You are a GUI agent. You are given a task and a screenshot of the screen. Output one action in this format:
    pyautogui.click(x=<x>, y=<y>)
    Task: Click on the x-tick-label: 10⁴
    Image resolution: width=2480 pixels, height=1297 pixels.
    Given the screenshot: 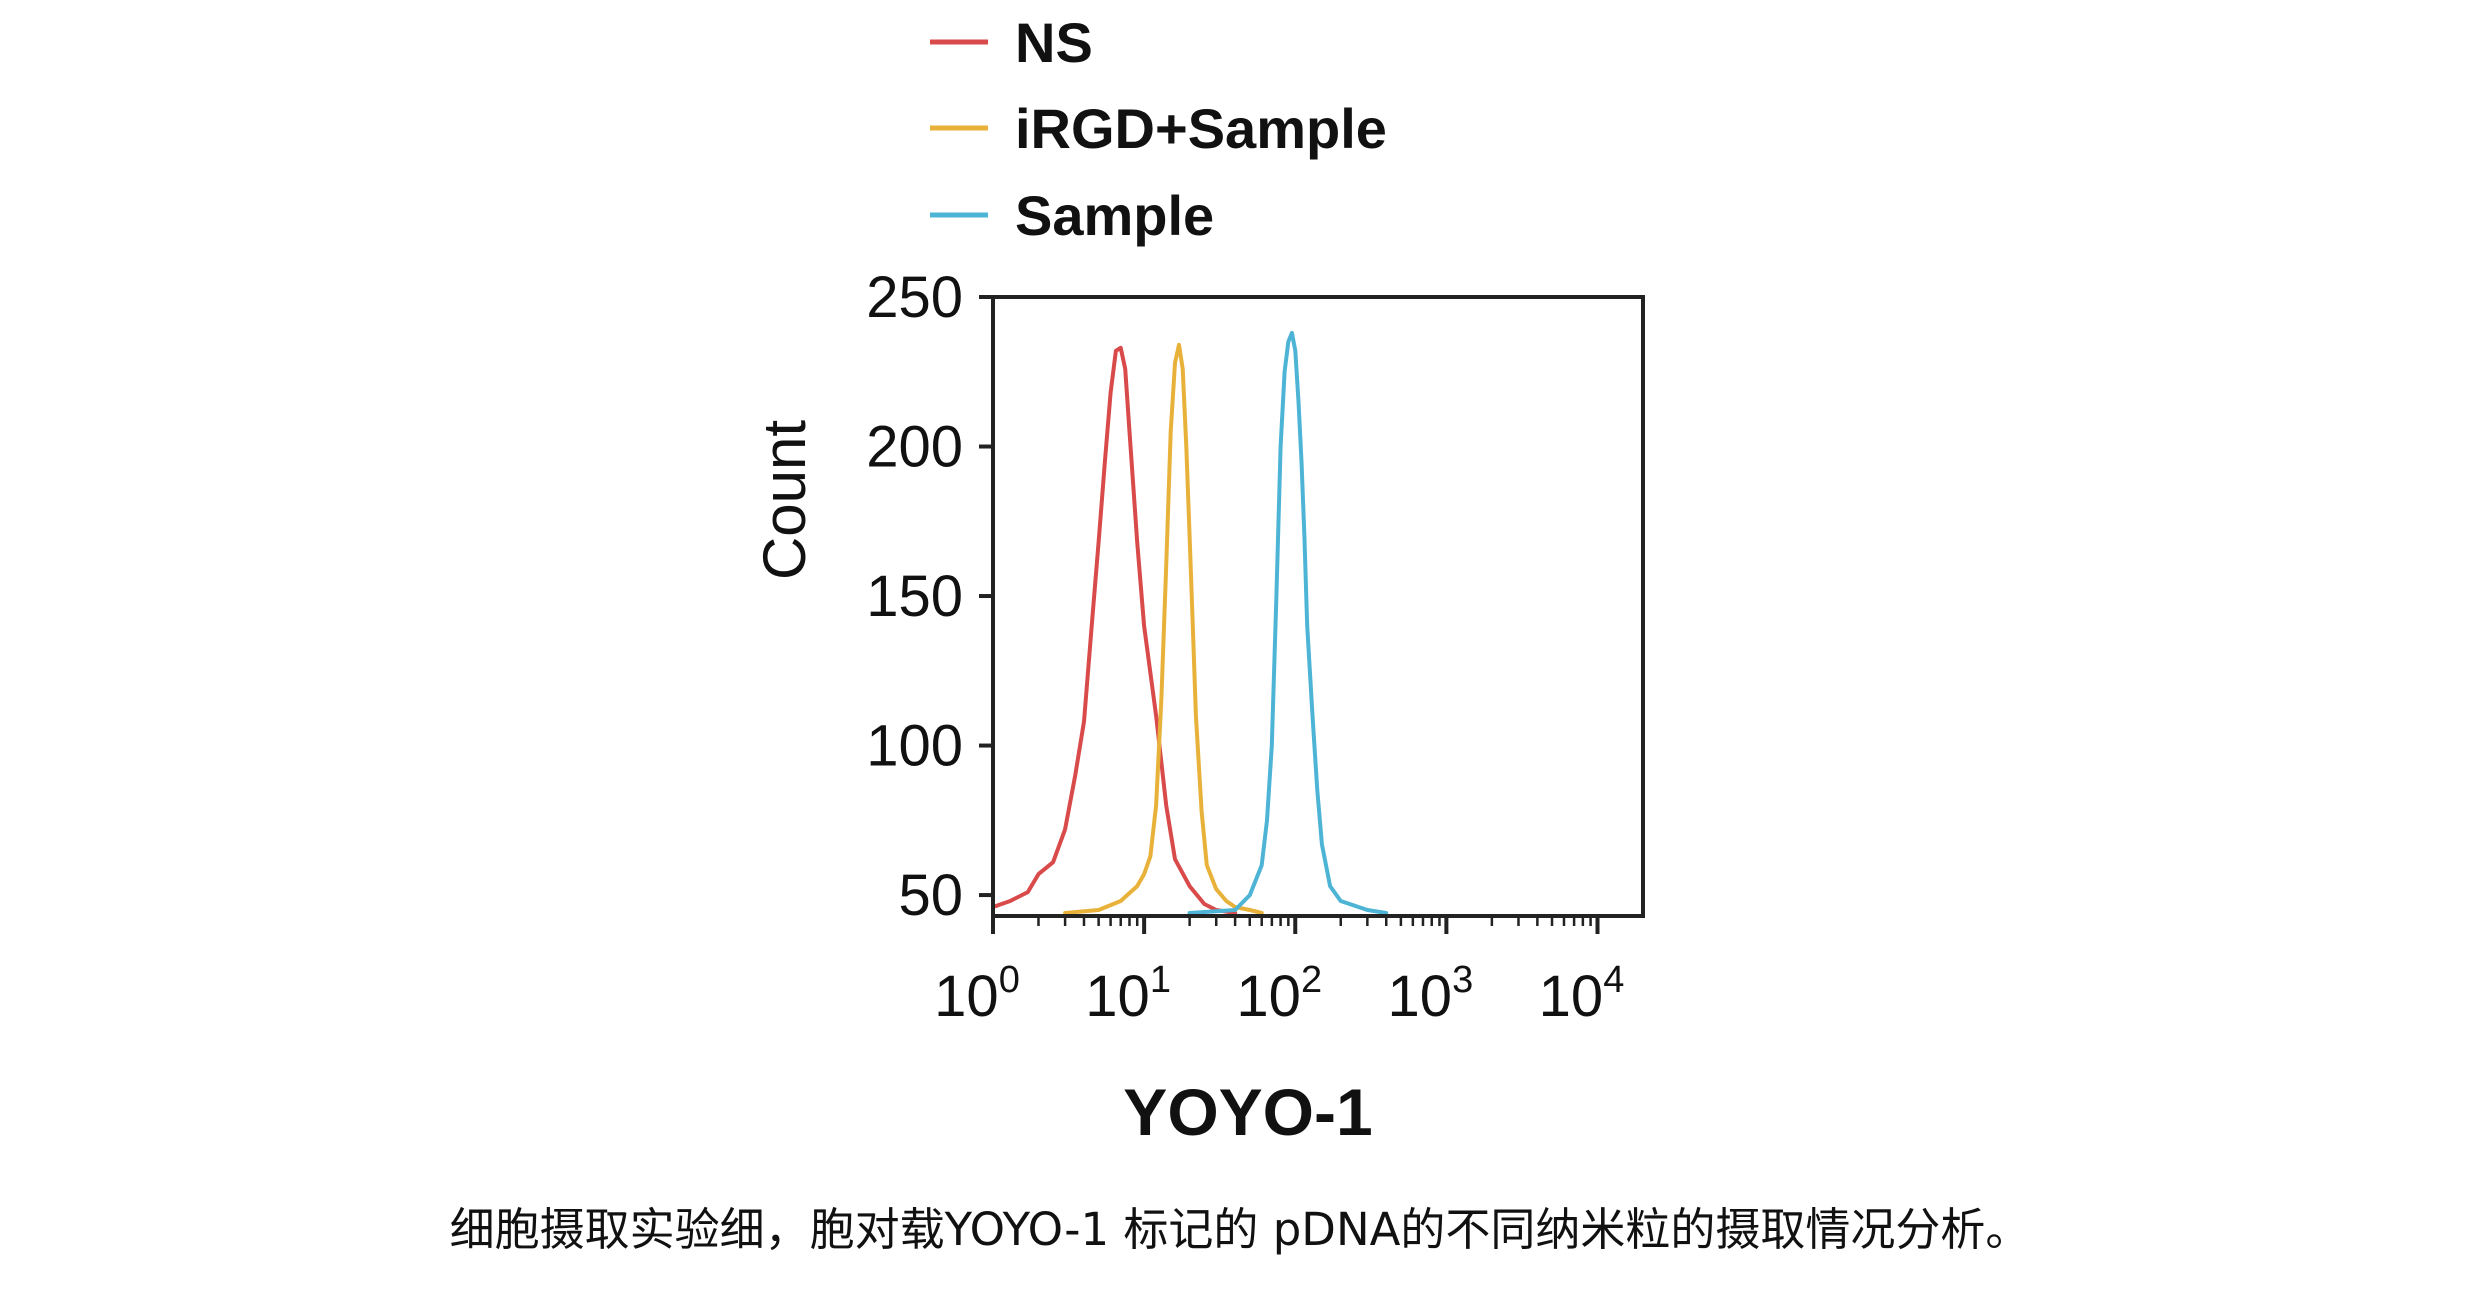 What is the action you would take?
    pyautogui.click(x=1582, y=994)
    